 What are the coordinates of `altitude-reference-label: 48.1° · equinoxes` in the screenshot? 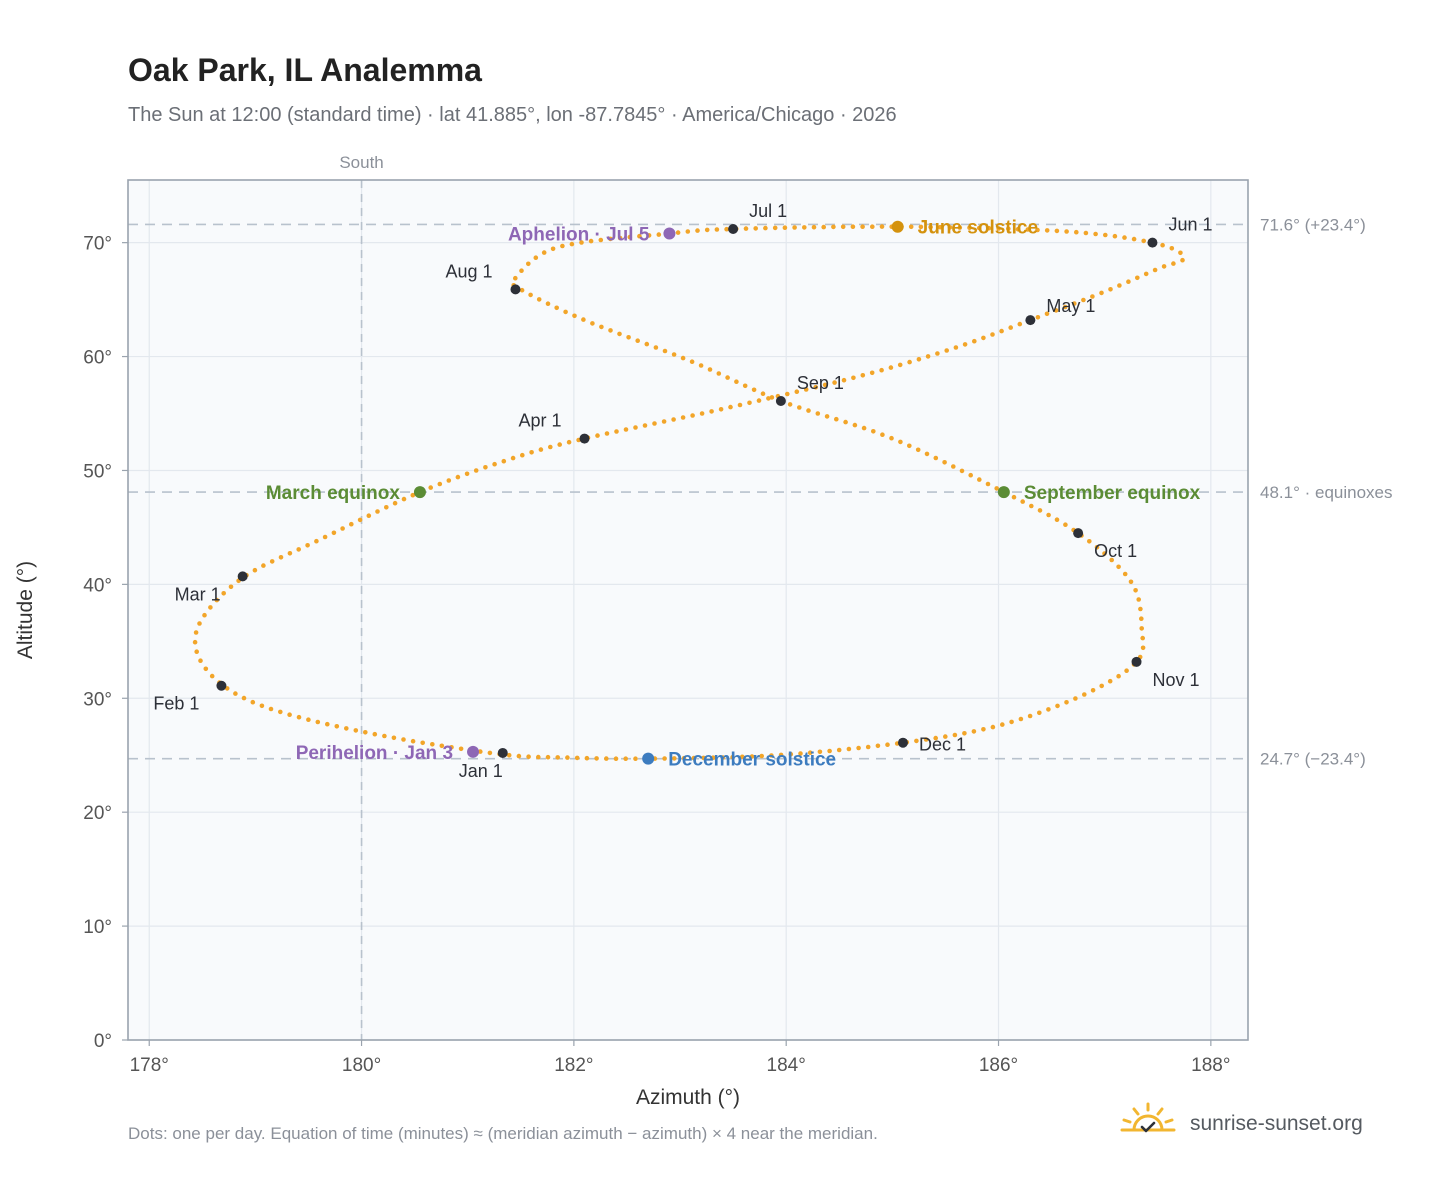 It's located at (1326, 492).